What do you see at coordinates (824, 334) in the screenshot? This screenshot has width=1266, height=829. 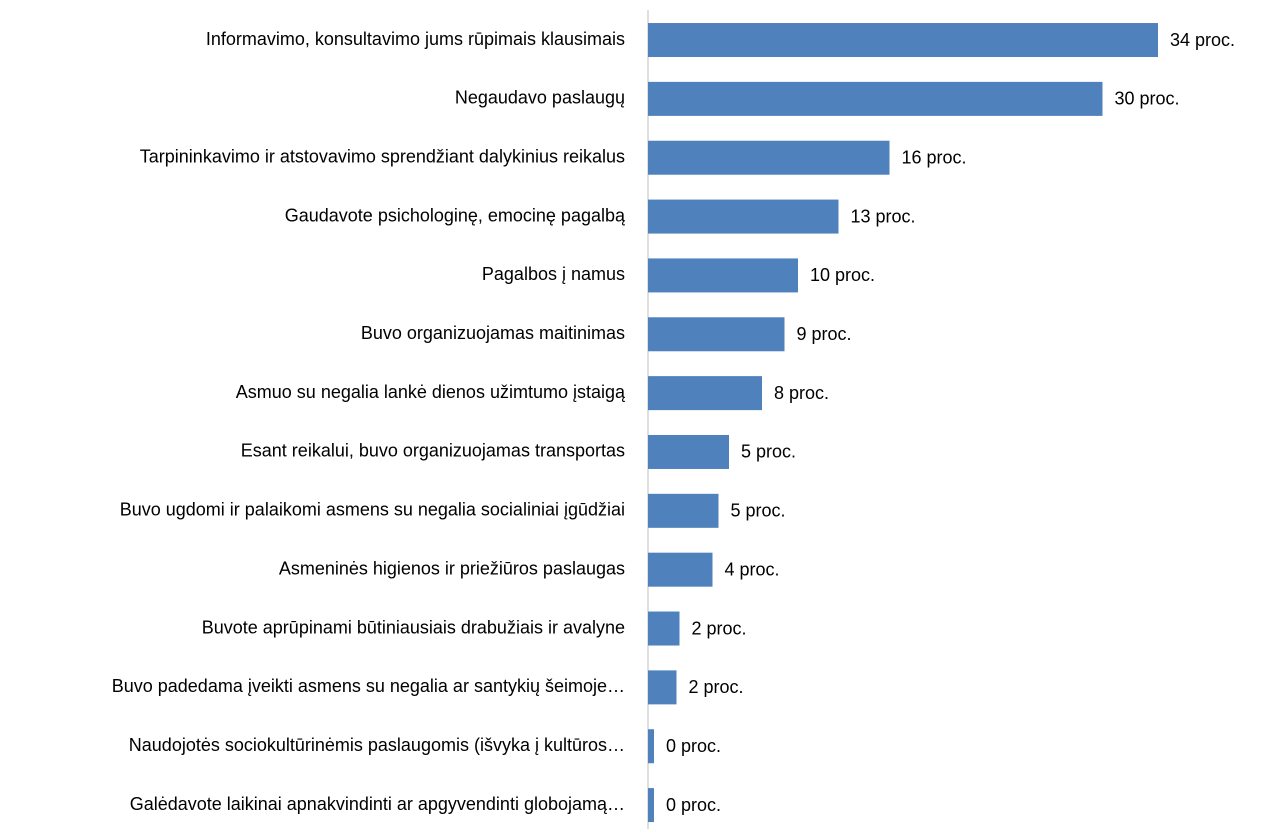 I see `data-label: 9 proc.` at bounding box center [824, 334].